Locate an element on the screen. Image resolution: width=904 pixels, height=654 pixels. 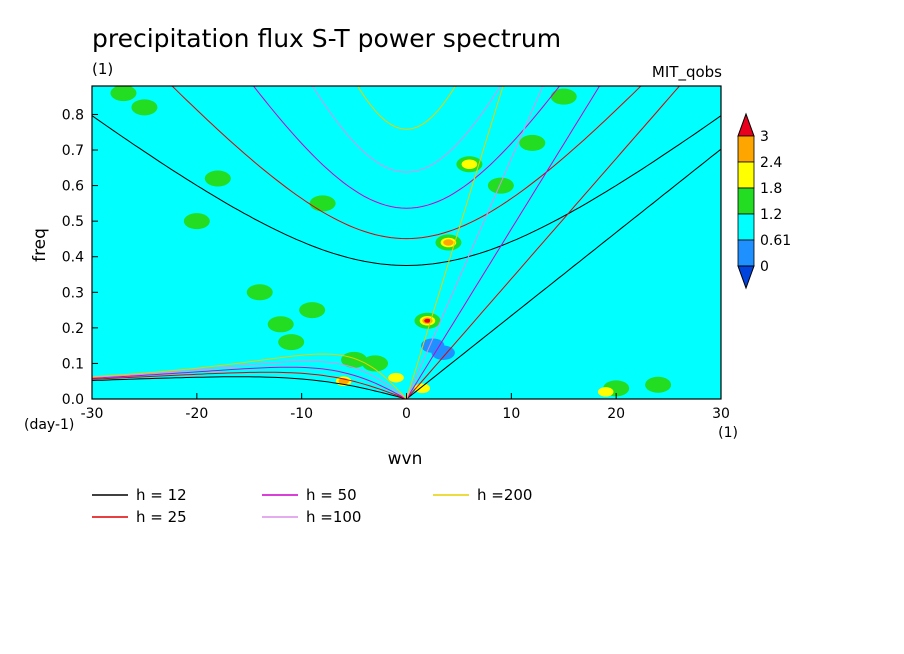
legend-label-0: h = 12 is located at coordinates (161, 495).